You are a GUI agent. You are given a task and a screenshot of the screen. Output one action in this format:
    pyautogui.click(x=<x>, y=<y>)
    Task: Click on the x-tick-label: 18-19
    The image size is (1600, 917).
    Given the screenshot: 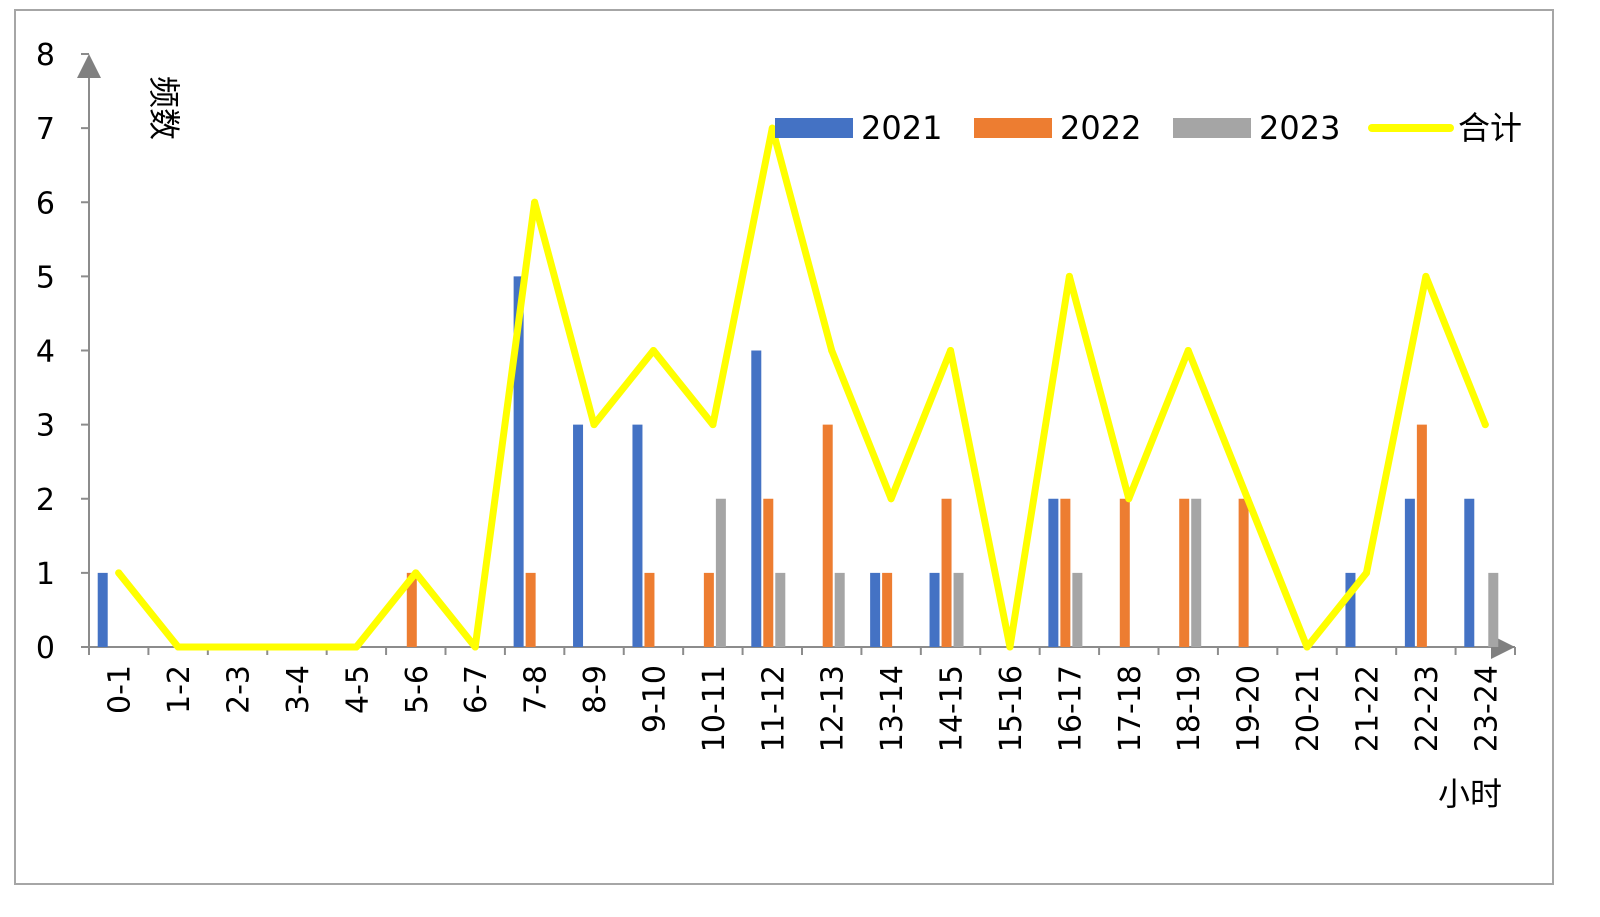 What is the action you would take?
    pyautogui.click(x=1189, y=708)
    